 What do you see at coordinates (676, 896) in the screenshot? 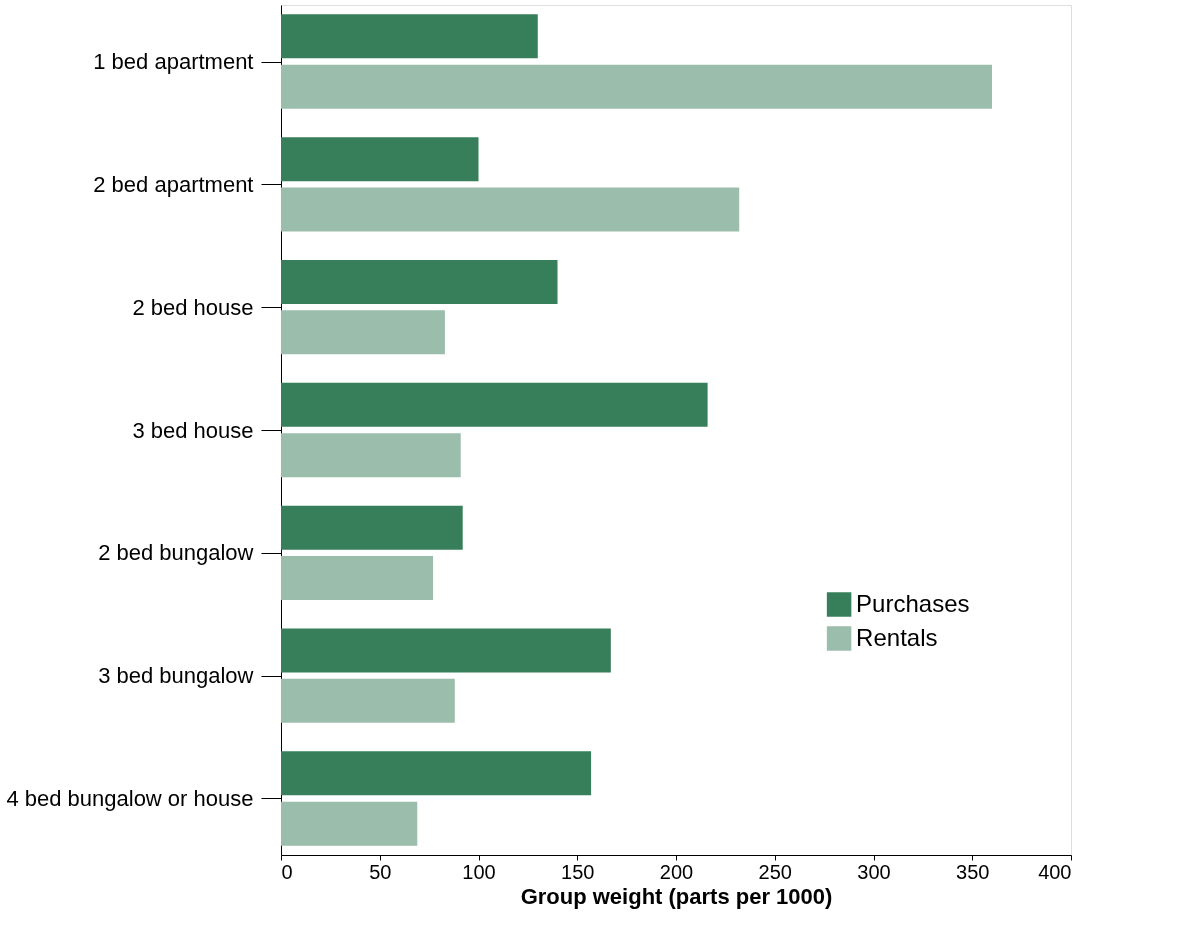
I see `x-axis-title: Group weight (parts per 1000)` at bounding box center [676, 896].